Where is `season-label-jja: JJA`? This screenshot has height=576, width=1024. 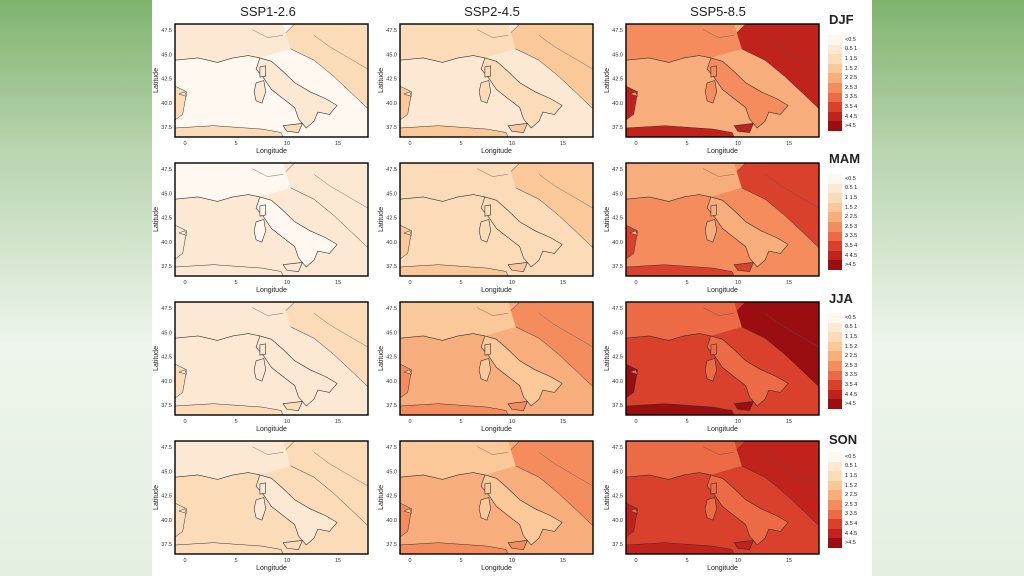 season-label-jja: JJA is located at coordinates (841, 298).